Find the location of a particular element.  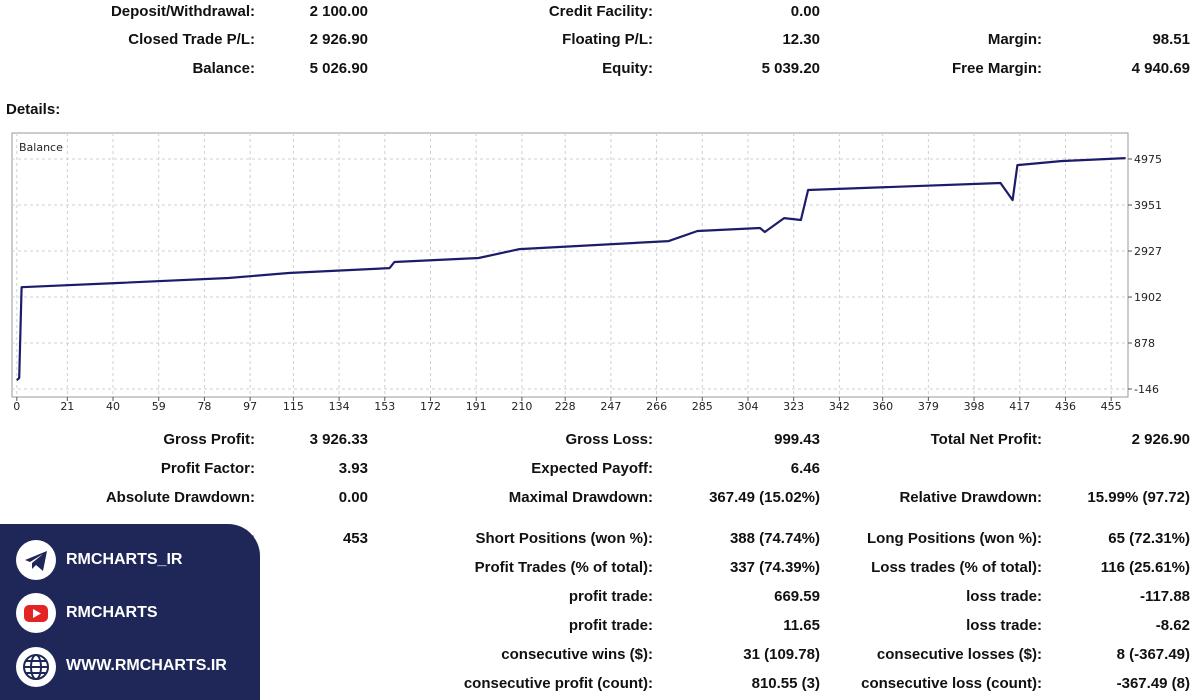

x-tick-label: 285 is located at coordinates (702, 406).